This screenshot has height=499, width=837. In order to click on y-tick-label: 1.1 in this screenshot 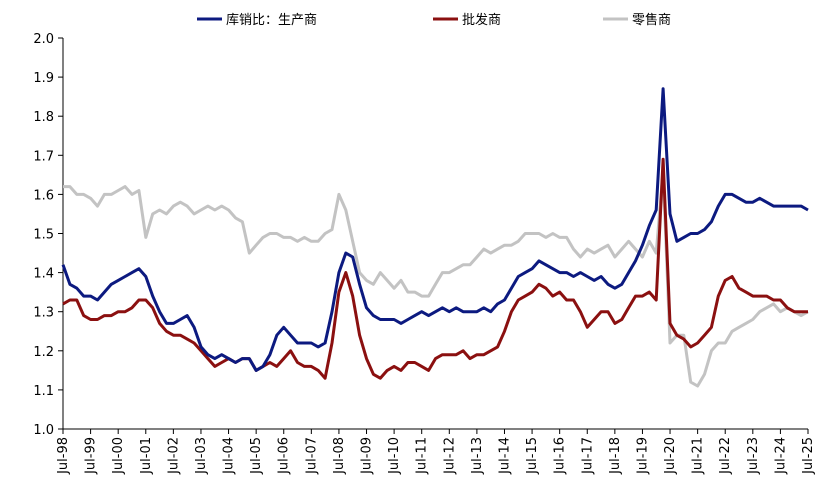, I will do `click(43, 391)`.